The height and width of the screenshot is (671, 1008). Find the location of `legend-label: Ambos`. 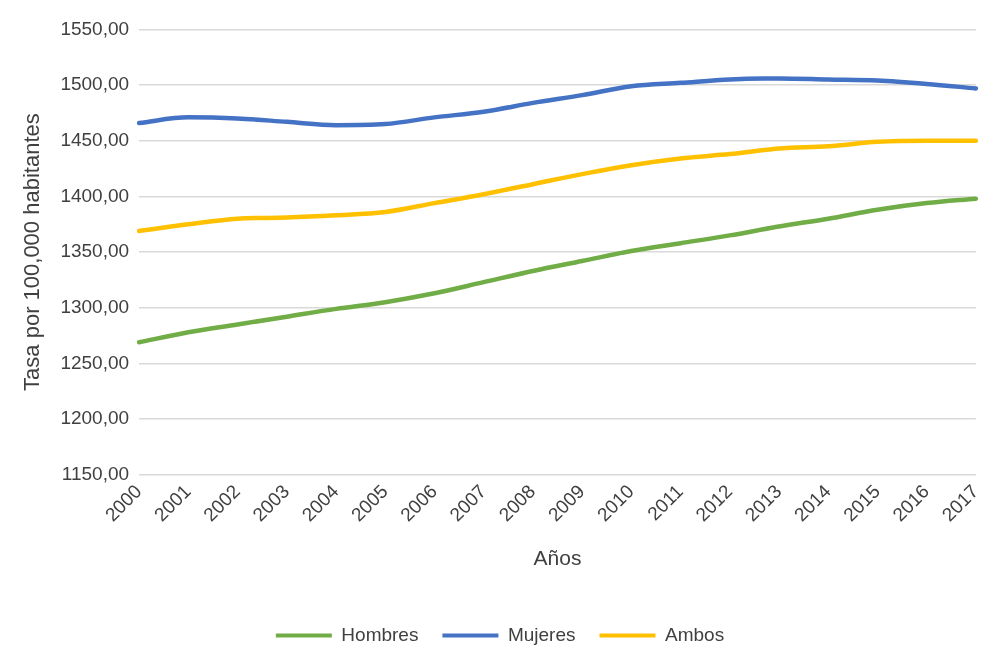

legend-label: Ambos is located at coordinates (695, 634).